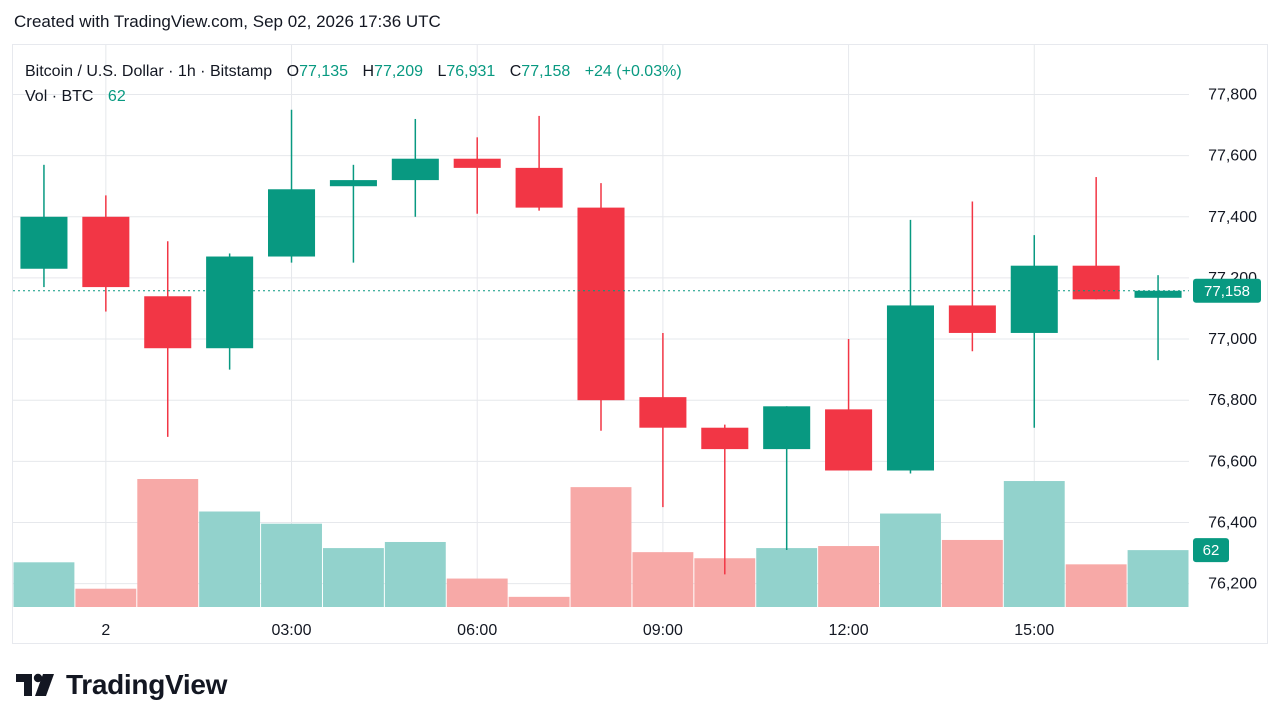 The image size is (1280, 720). What do you see at coordinates (477, 630) in the screenshot?
I see `time-axis-label: 06:00` at bounding box center [477, 630].